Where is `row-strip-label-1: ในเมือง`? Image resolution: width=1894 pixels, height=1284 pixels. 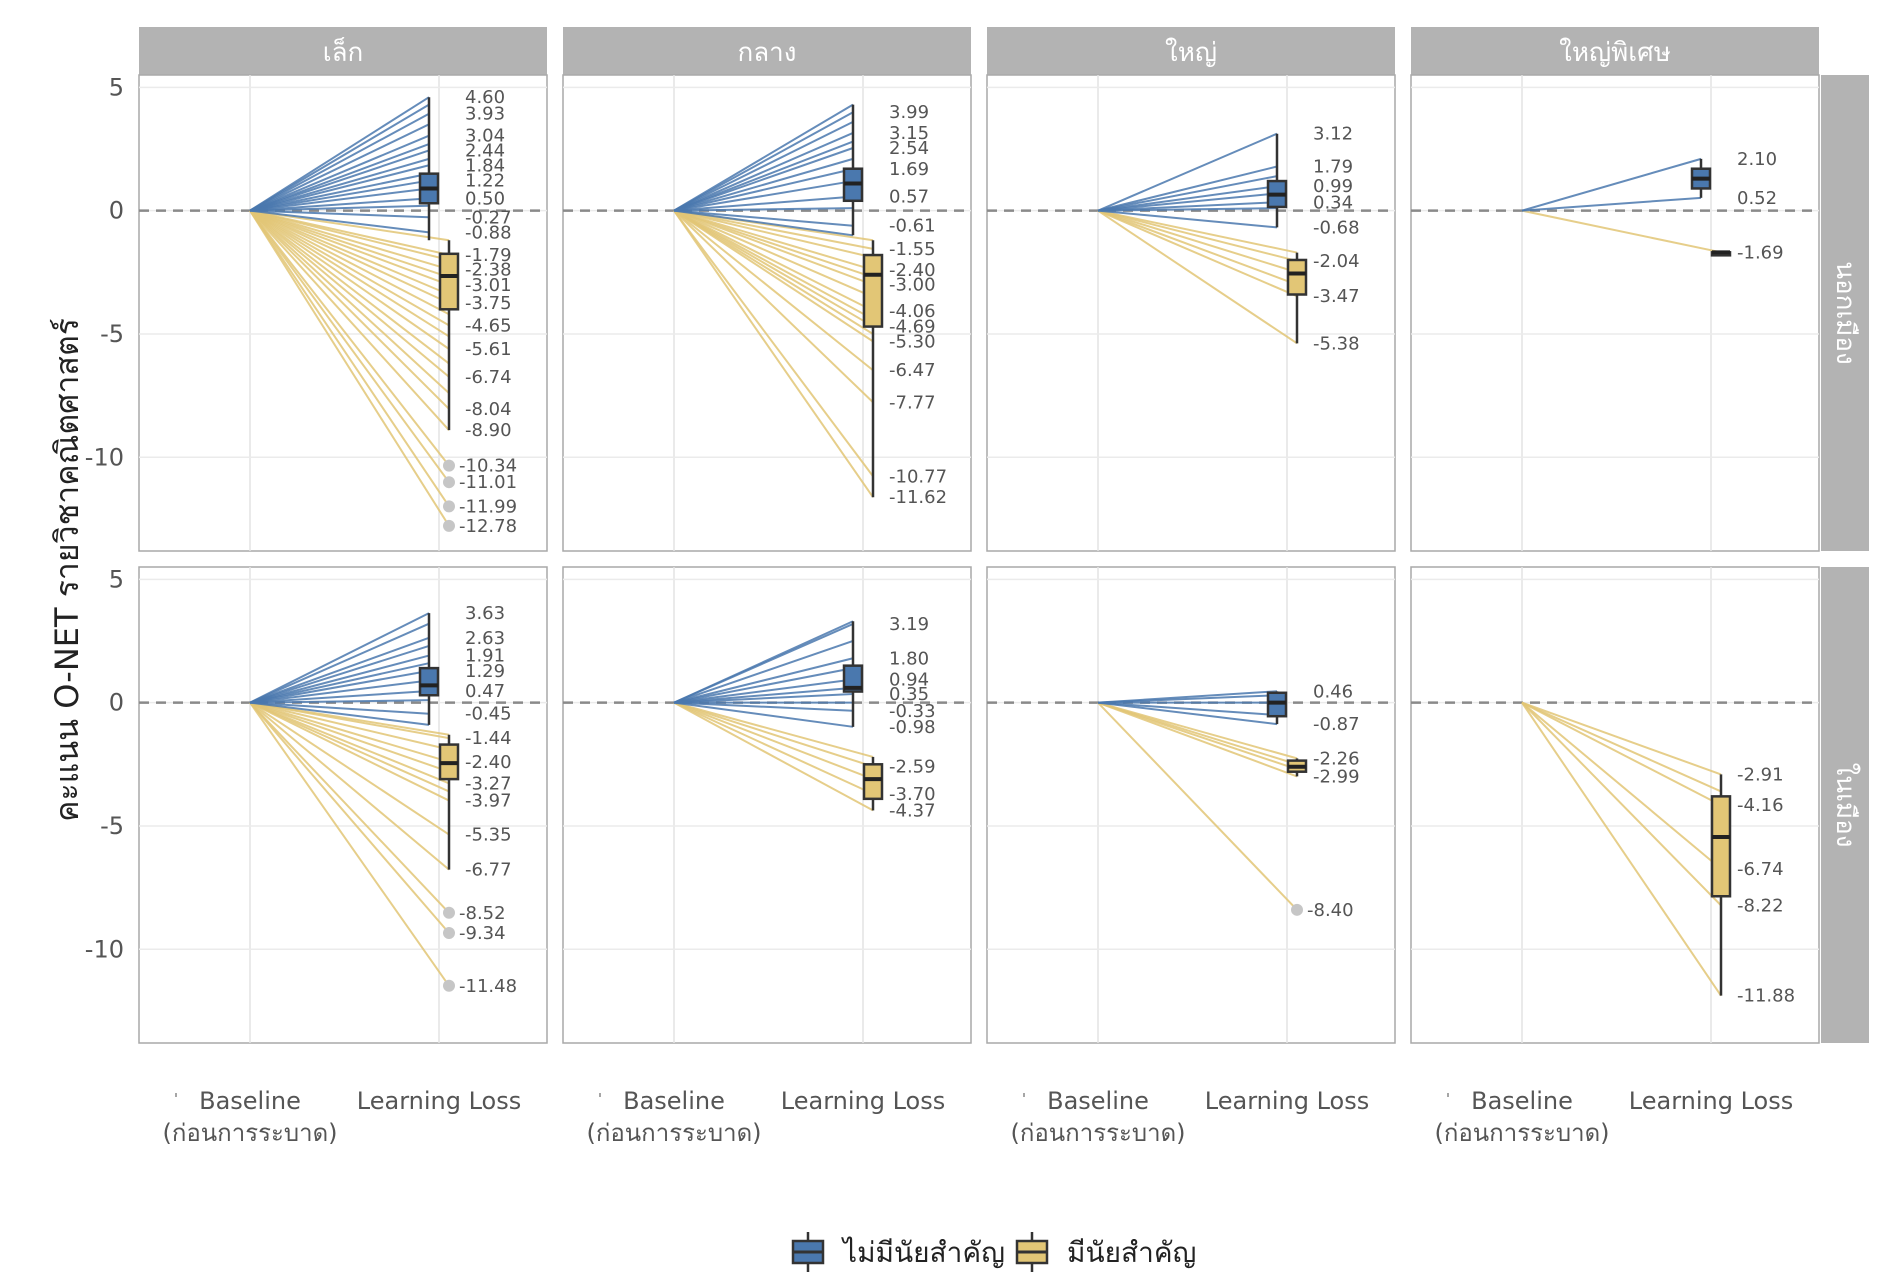
row-strip-label-1: ในเมือง is located at coordinates (1845, 805).